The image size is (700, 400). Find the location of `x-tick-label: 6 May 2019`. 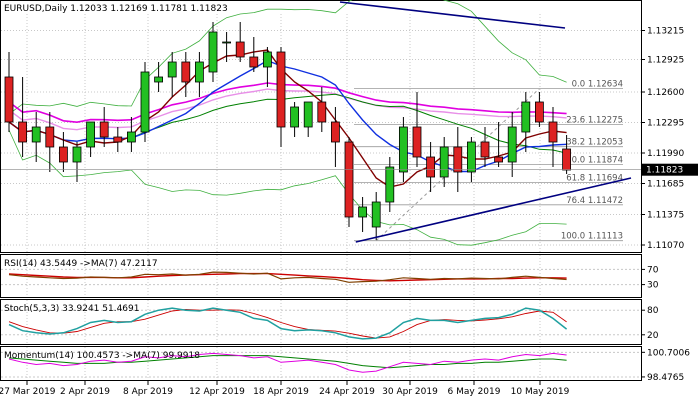

x-tick-label: 6 May 2019 is located at coordinates (474, 392).